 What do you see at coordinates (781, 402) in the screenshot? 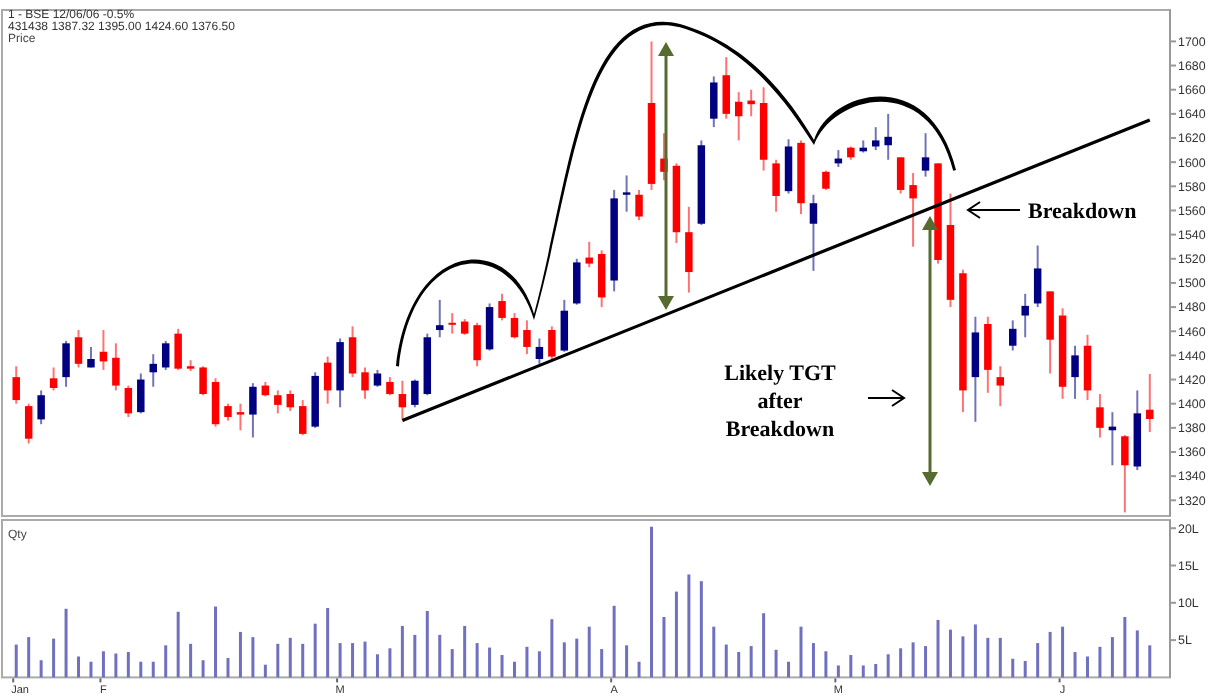
I see `annotation: Likely TGT after Breakdown` at bounding box center [781, 402].